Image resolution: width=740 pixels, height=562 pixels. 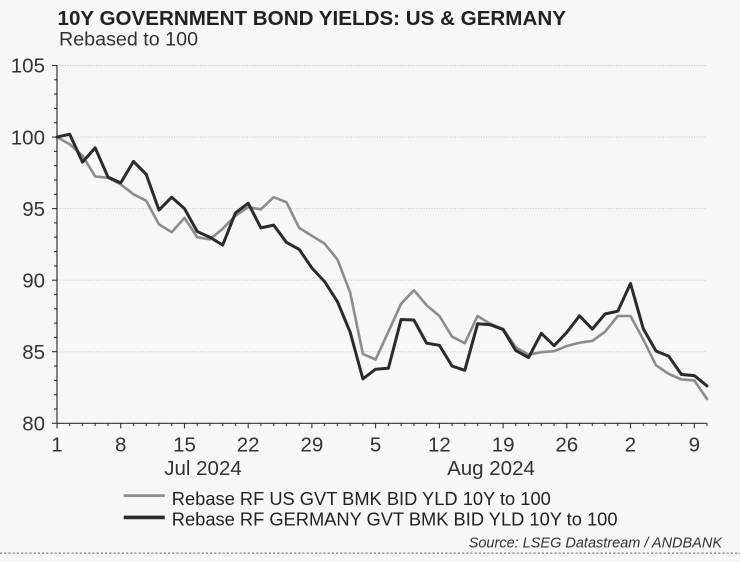 What do you see at coordinates (491, 468) in the screenshot?
I see `svg-text: Aug 2024` at bounding box center [491, 468].